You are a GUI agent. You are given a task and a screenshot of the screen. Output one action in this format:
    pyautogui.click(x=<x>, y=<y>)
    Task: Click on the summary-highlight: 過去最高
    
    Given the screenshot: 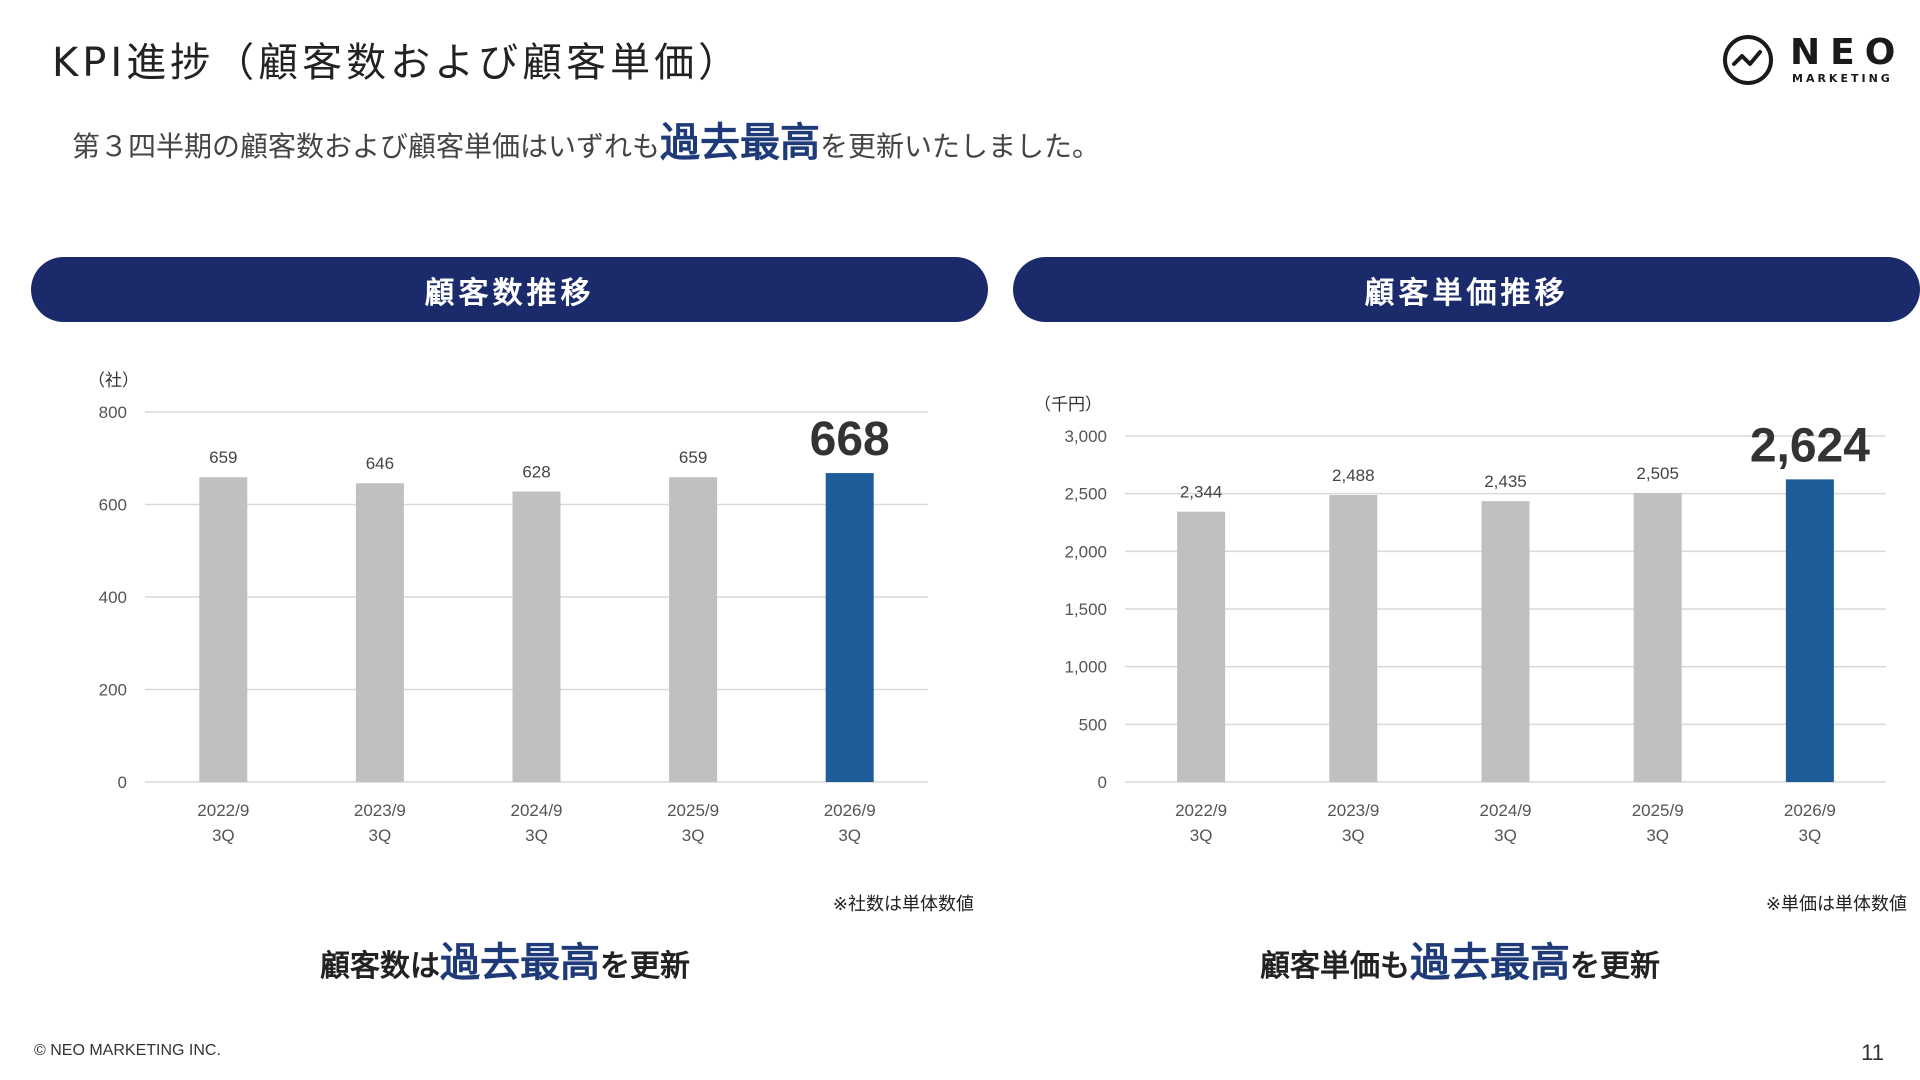 What is the action you would take?
    pyautogui.click(x=740, y=143)
    